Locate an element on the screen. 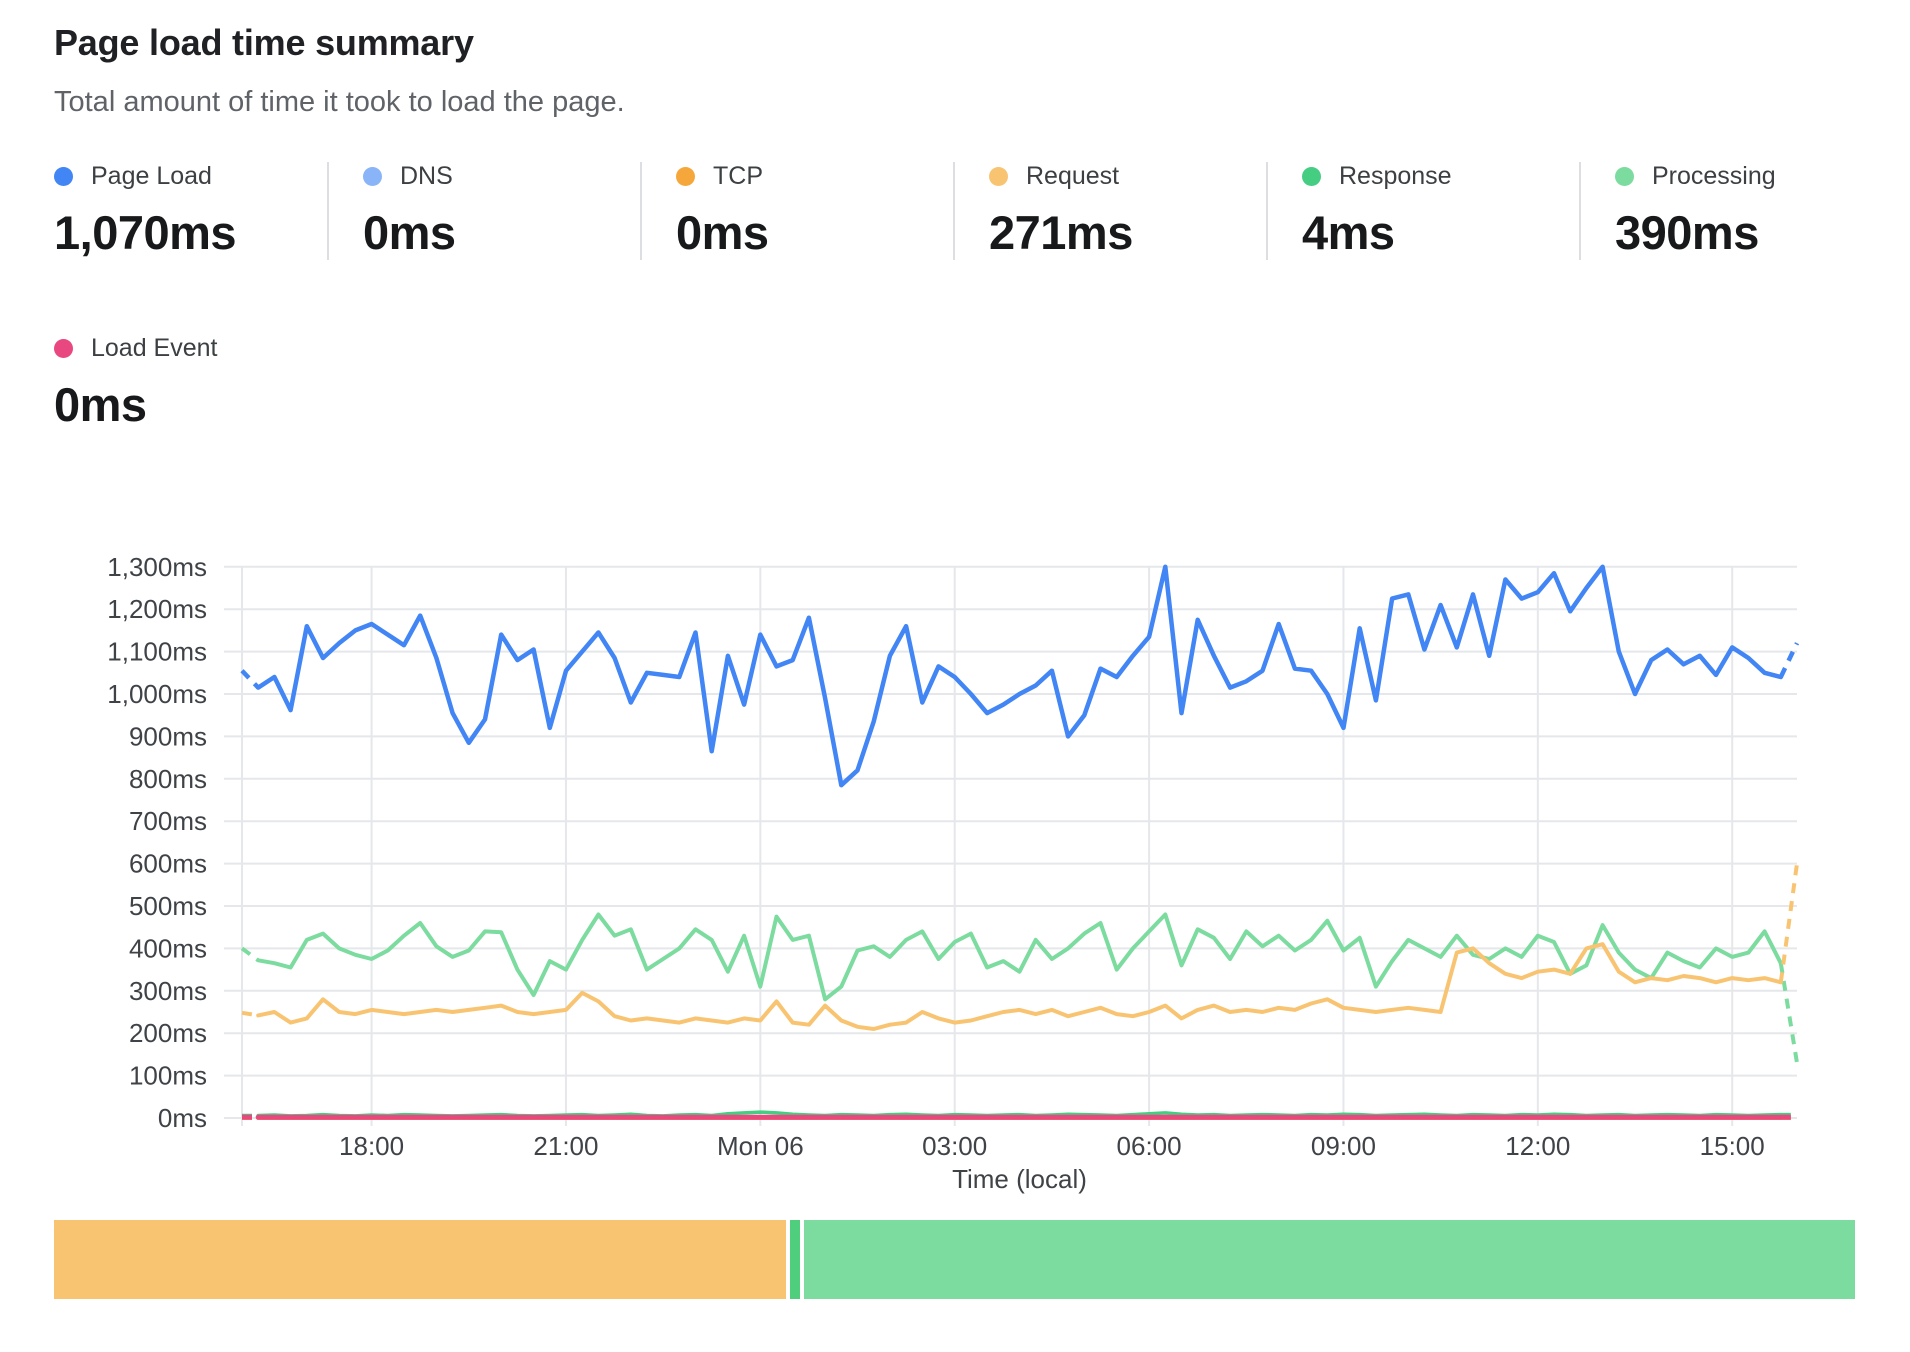 The image size is (1910, 1352). series-processing-line is located at coordinates (1019, 957).